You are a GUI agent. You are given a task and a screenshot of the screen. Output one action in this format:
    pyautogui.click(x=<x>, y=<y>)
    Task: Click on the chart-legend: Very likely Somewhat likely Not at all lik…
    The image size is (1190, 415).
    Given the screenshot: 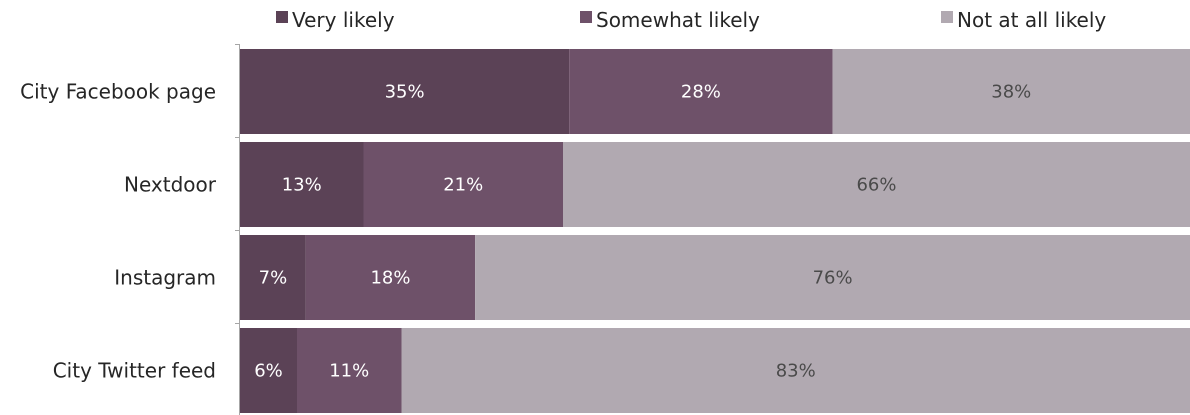 What is the action you would take?
    pyautogui.click(x=691, y=20)
    